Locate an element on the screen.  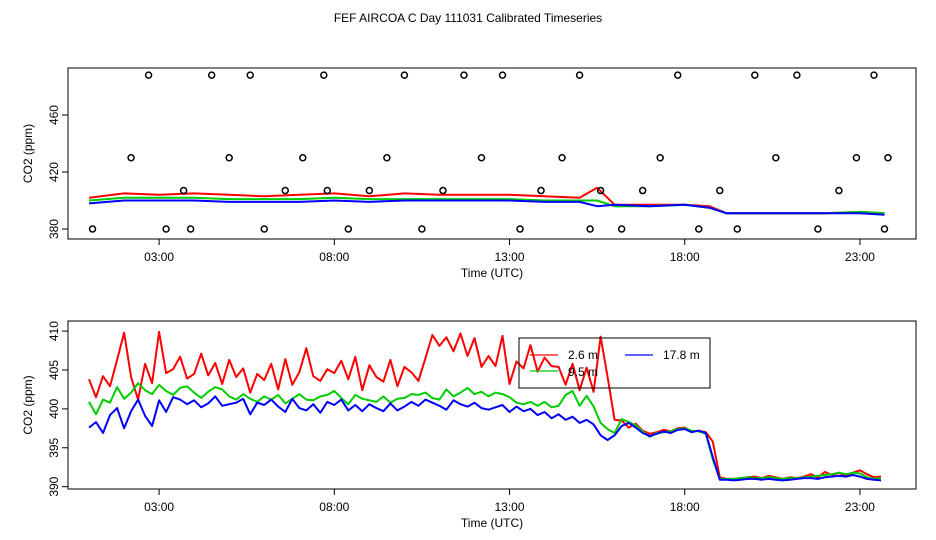
y-tick-label: 410 is located at coordinates (54, 331).